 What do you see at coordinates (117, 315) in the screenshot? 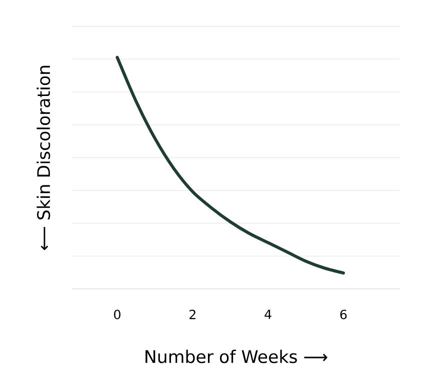
I see `x-tick-label: 0` at bounding box center [117, 315].